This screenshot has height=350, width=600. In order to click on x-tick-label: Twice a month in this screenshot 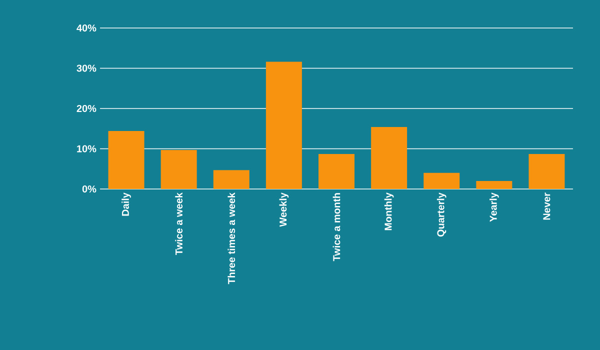, I will do `click(336, 227)`.